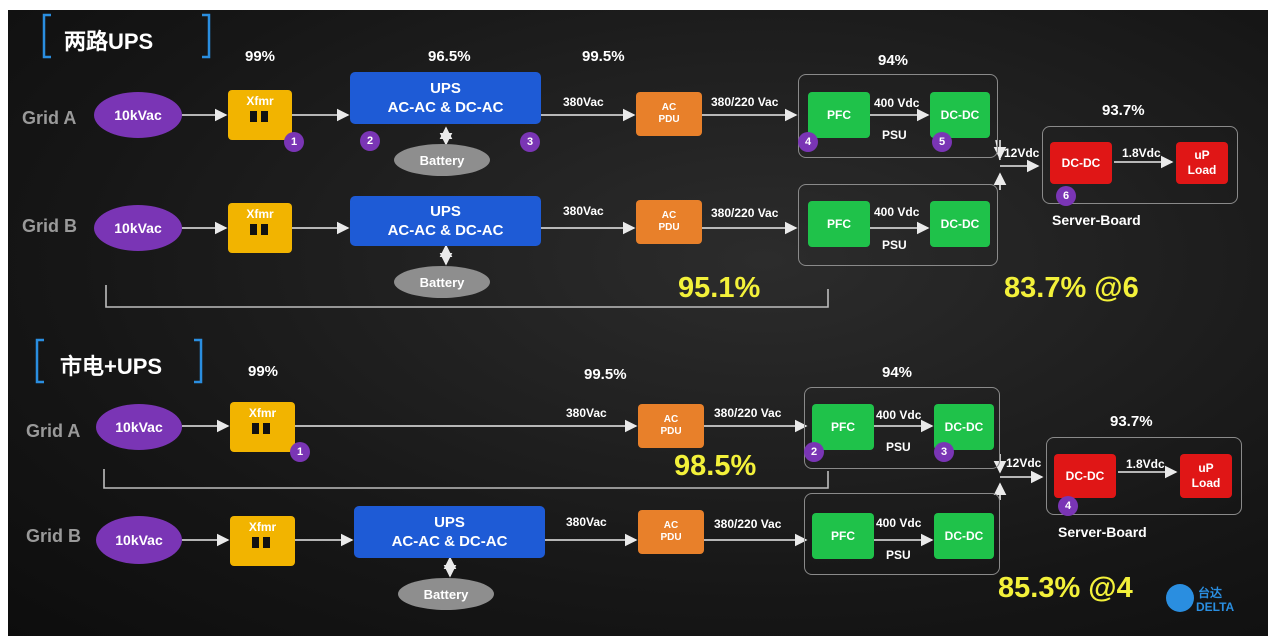 The image size is (1275, 642). I want to click on marker-6: 6, so click(1066, 196).